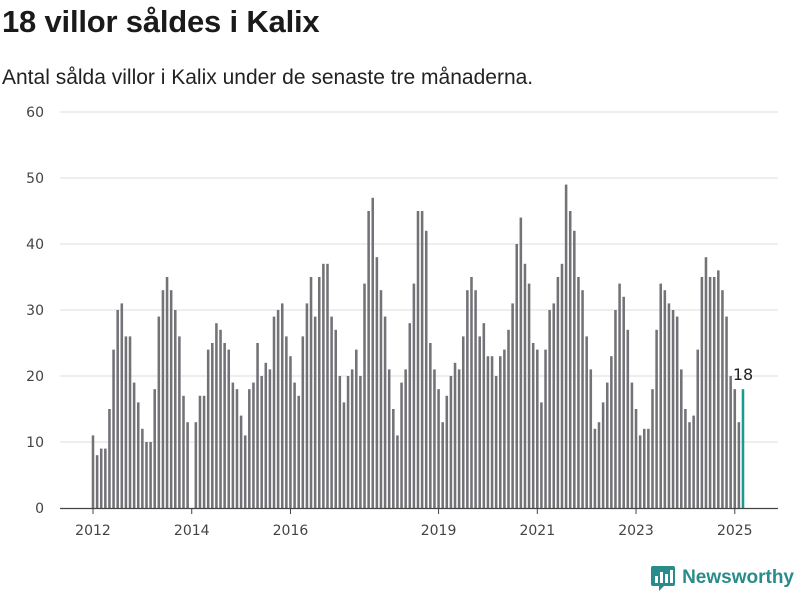  Describe the element at coordinates (35, 377) in the screenshot. I see `y-tick-label: 20` at that location.